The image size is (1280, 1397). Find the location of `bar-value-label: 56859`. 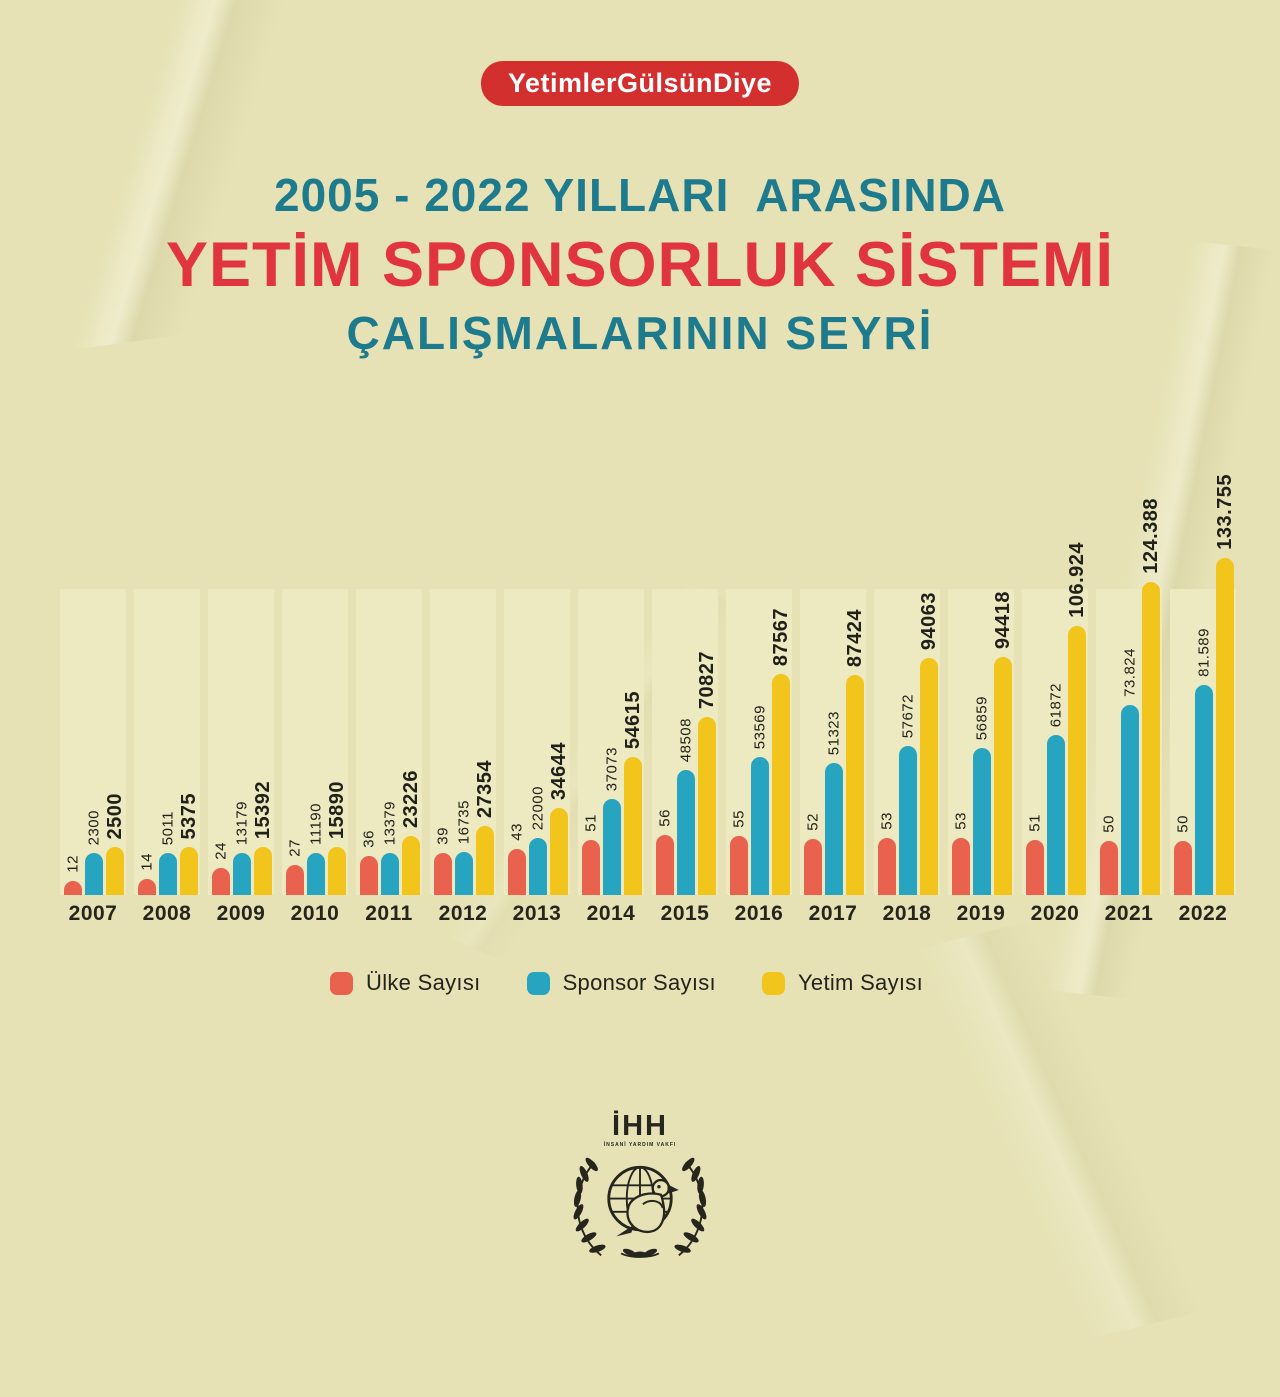

bar-value-label: 56859 is located at coordinates (982, 717).